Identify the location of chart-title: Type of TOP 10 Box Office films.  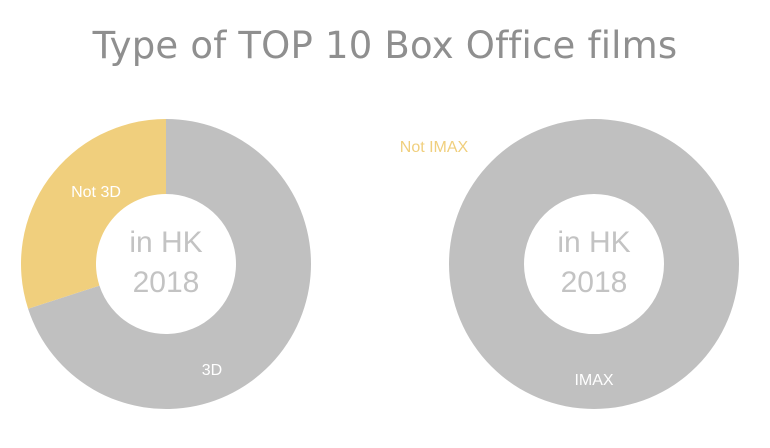
(385, 45).